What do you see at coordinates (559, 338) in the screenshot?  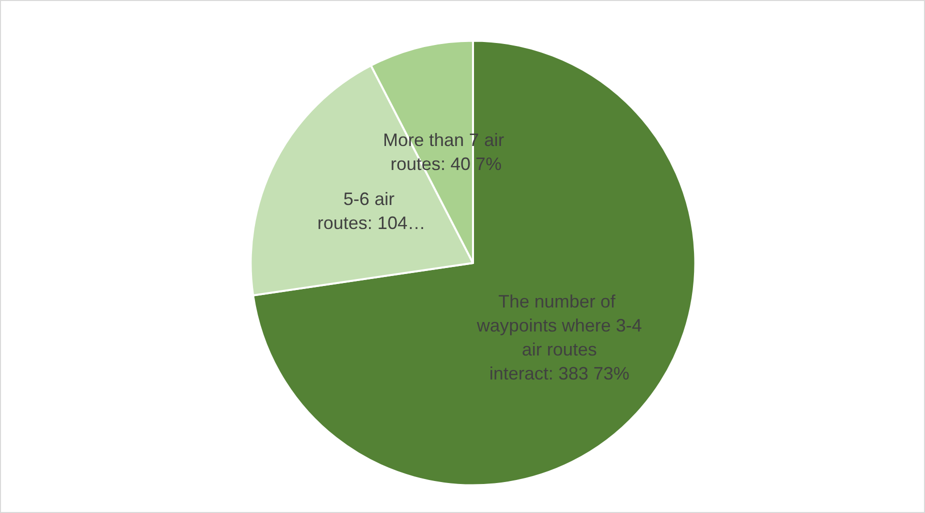 I see `slice-label: The number of waypoints where 3-4 air routes interact: 383 73%` at bounding box center [559, 338].